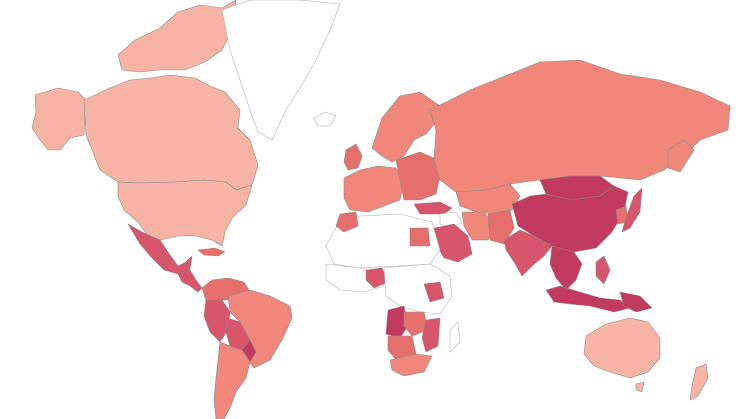 This screenshot has width=746, height=419. I want to click on region-morocco, so click(347, 222).